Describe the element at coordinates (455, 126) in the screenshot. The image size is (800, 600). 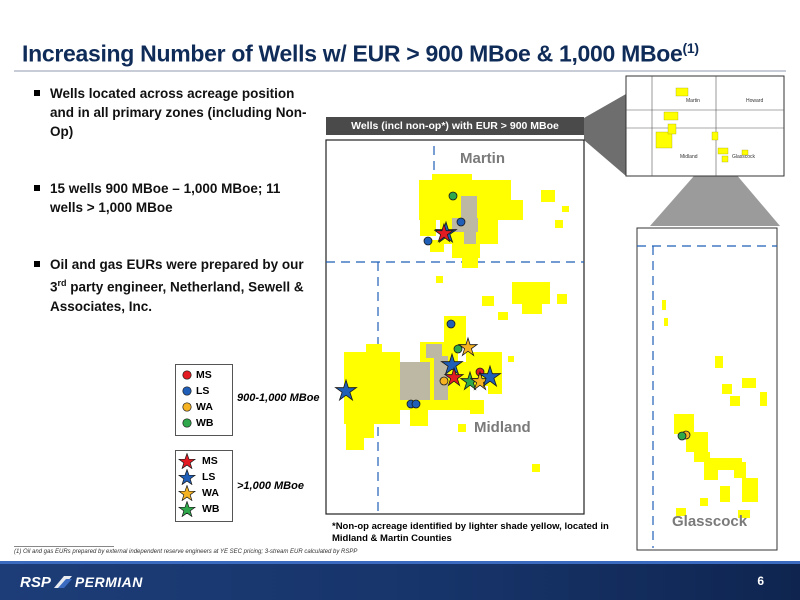
I see `map-header: Wells (incl non-op*) with EUR > 900 MBoe` at that location.